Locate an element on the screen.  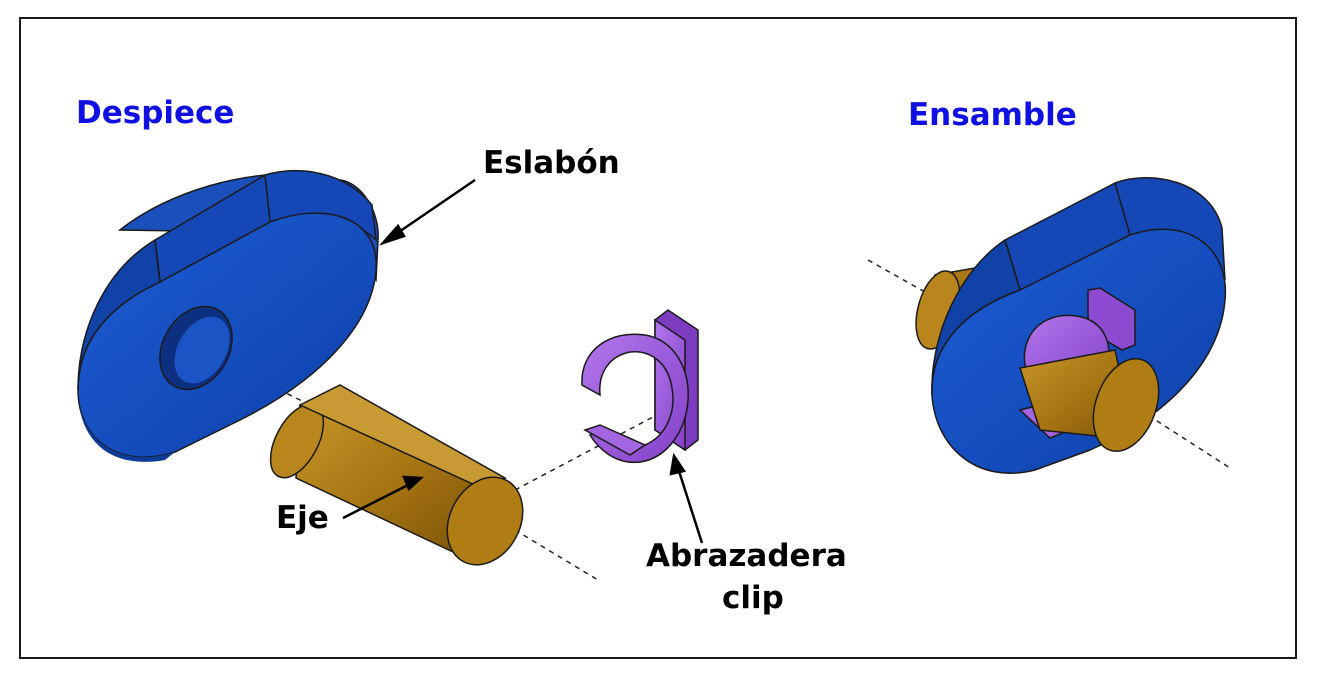
link-part is located at coordinates (228, 316).